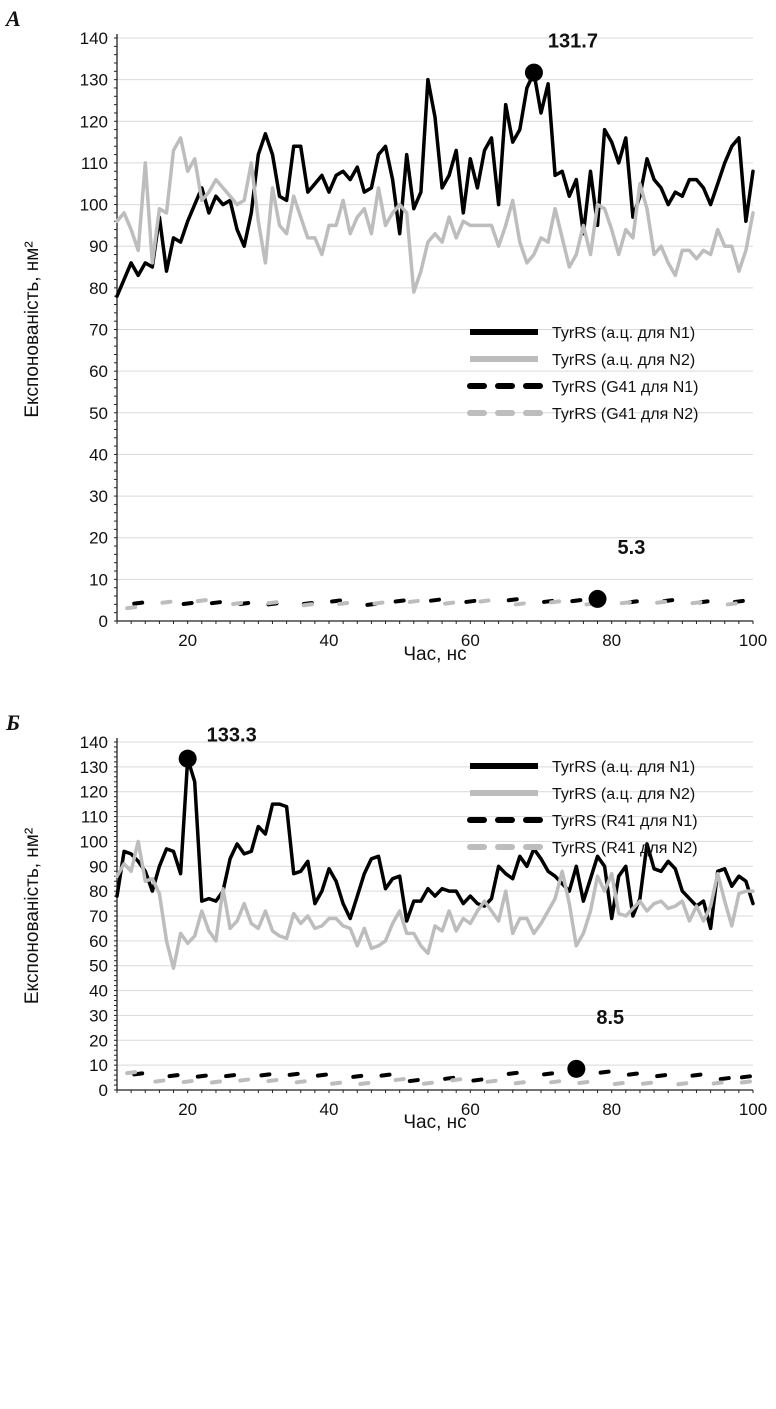 This screenshot has width=776, height=1409. I want to click on x-axis-label: Час, нс, so click(434, 654).